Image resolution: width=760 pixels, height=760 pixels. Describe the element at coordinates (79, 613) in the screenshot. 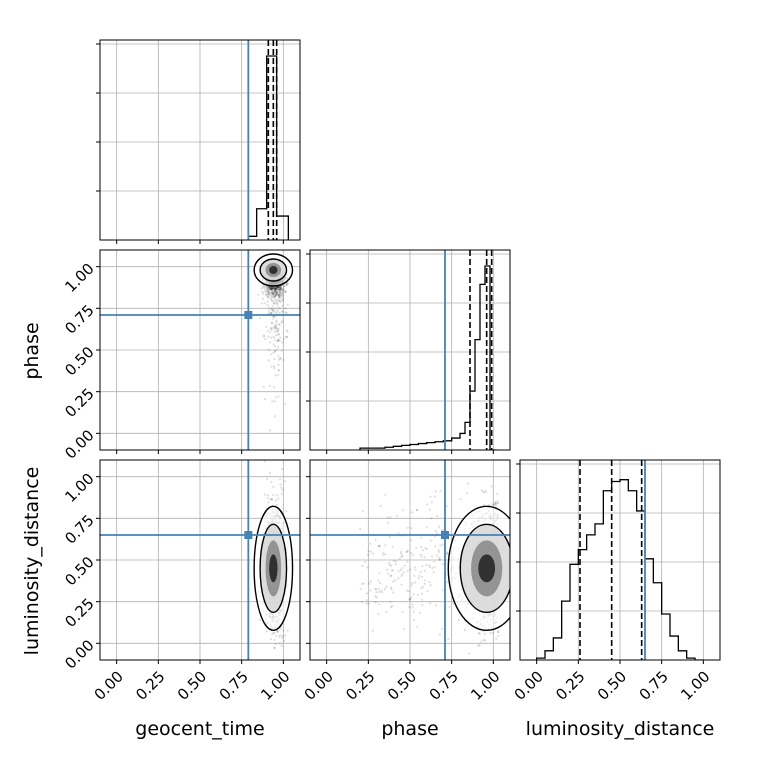

I see `y-tick-label: 0.25` at that location.